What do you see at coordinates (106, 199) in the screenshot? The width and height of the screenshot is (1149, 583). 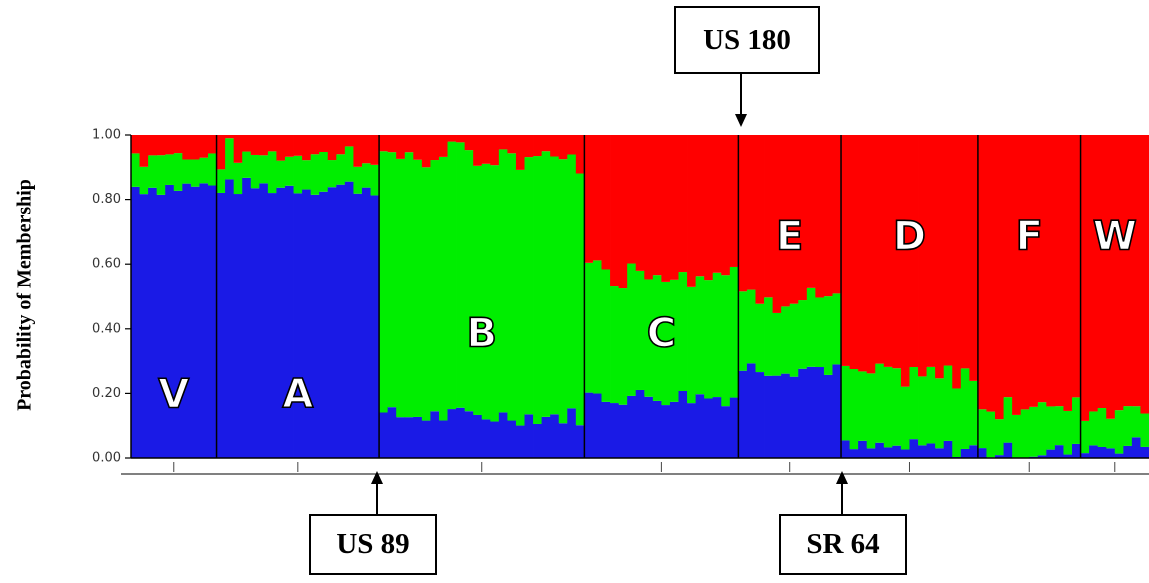 I see `y-tick-label: 0.80` at bounding box center [106, 199].